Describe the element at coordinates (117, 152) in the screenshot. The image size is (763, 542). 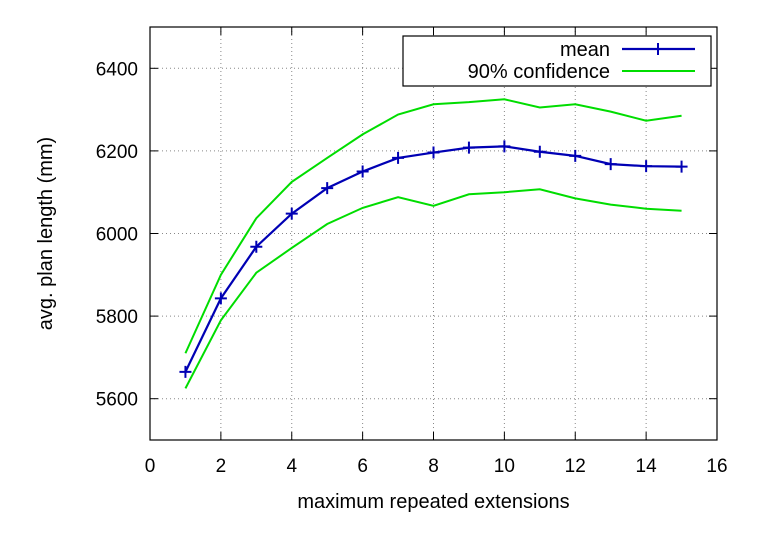
I see `y-tick-label: 6200` at that location.